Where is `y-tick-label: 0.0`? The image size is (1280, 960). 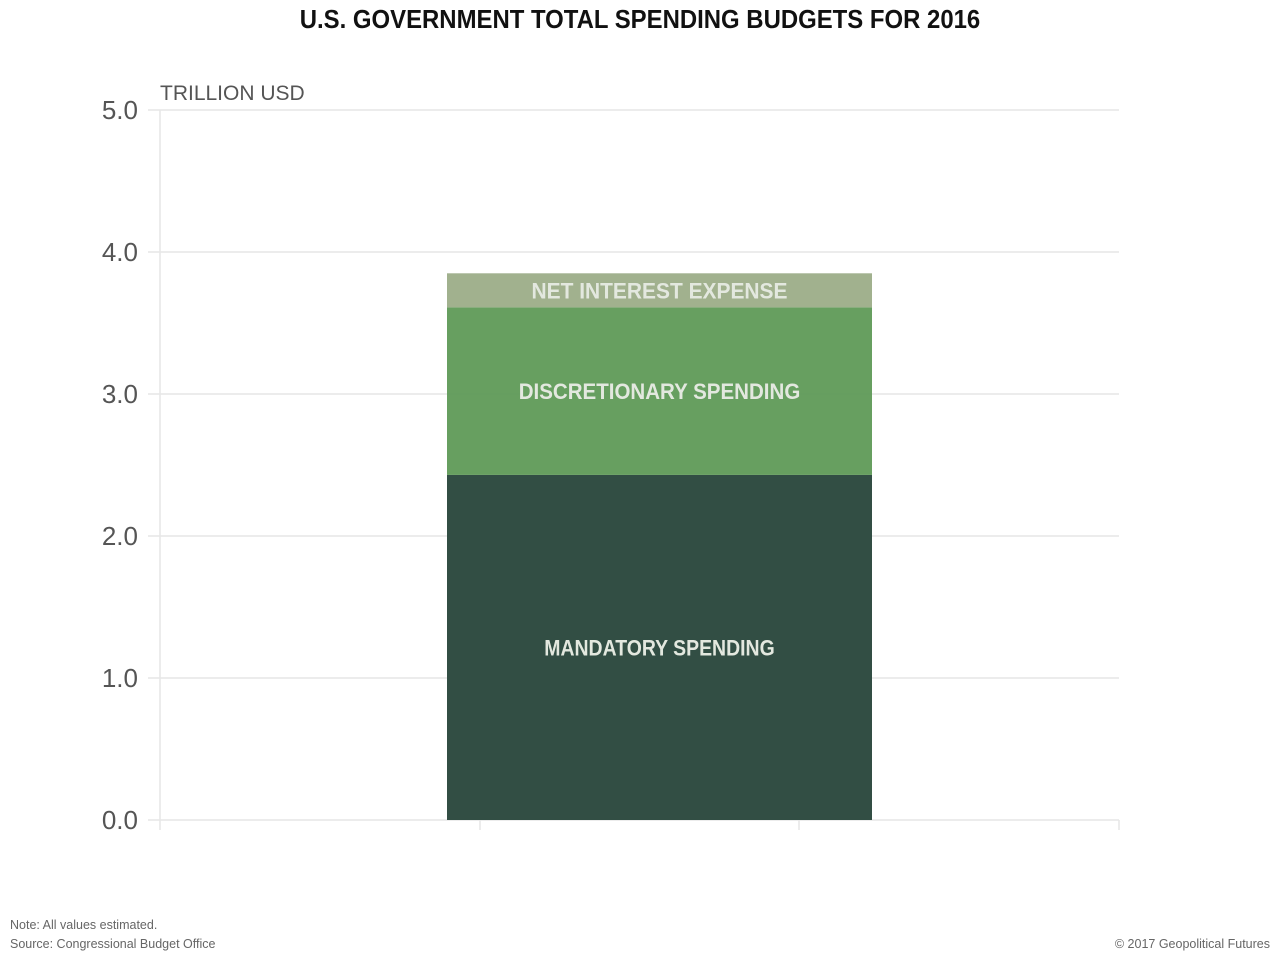 y-tick-label: 0.0 is located at coordinates (120, 820).